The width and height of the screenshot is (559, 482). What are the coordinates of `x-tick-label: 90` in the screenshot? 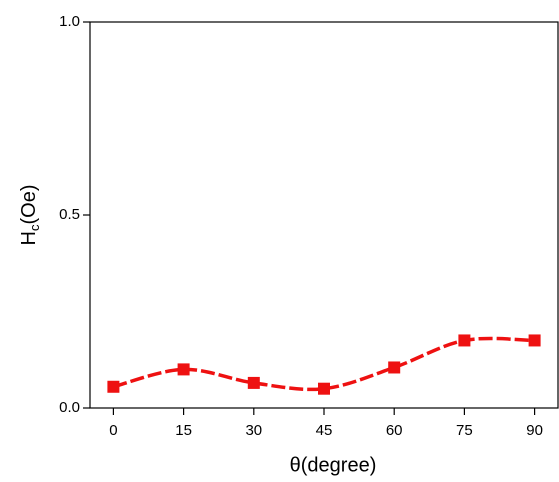 It's located at (534, 430).